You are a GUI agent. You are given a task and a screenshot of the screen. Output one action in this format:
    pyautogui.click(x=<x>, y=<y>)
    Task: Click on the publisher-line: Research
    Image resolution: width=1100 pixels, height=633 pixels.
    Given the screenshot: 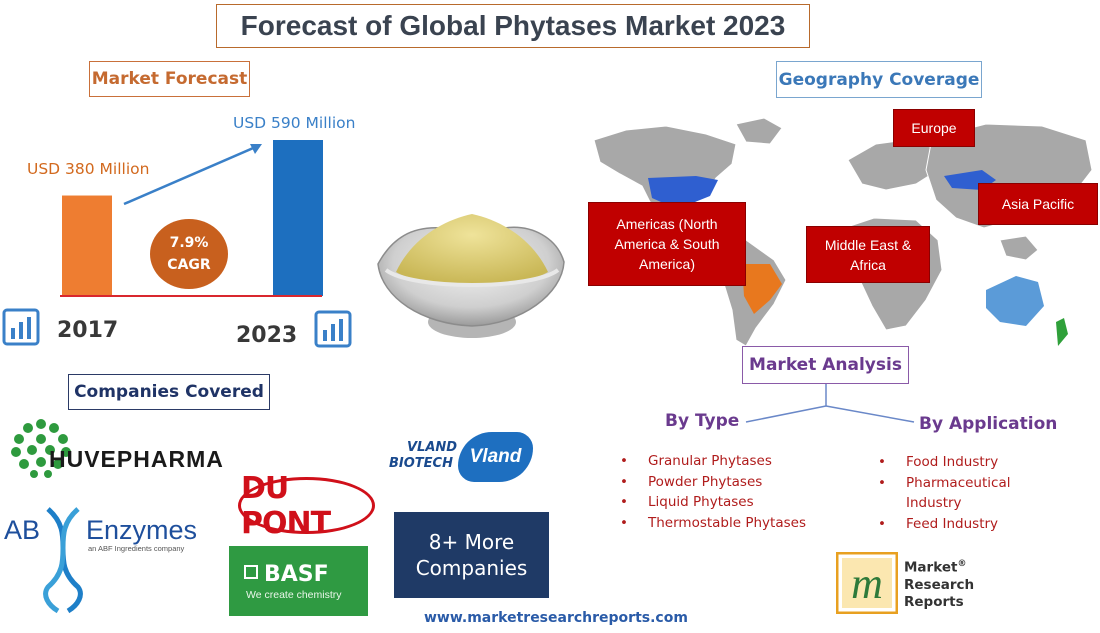 What is the action you would take?
    pyautogui.click(x=939, y=584)
    